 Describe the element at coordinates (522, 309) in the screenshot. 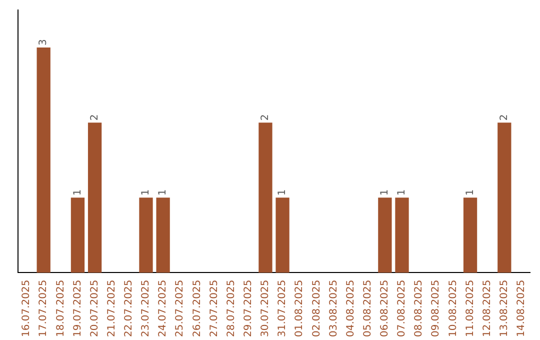

I see `x-tick-label: 14.08.2025` at that location.